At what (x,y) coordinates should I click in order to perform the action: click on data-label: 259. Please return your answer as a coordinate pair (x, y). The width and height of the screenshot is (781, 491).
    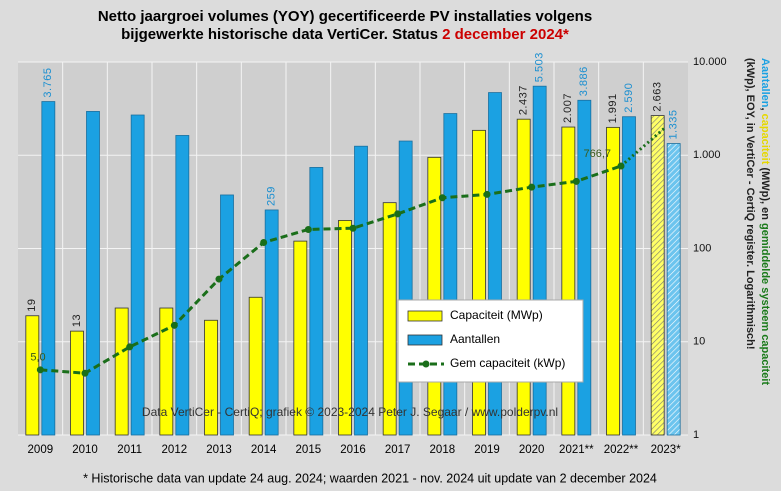
    Looking at the image, I should click on (272, 196).